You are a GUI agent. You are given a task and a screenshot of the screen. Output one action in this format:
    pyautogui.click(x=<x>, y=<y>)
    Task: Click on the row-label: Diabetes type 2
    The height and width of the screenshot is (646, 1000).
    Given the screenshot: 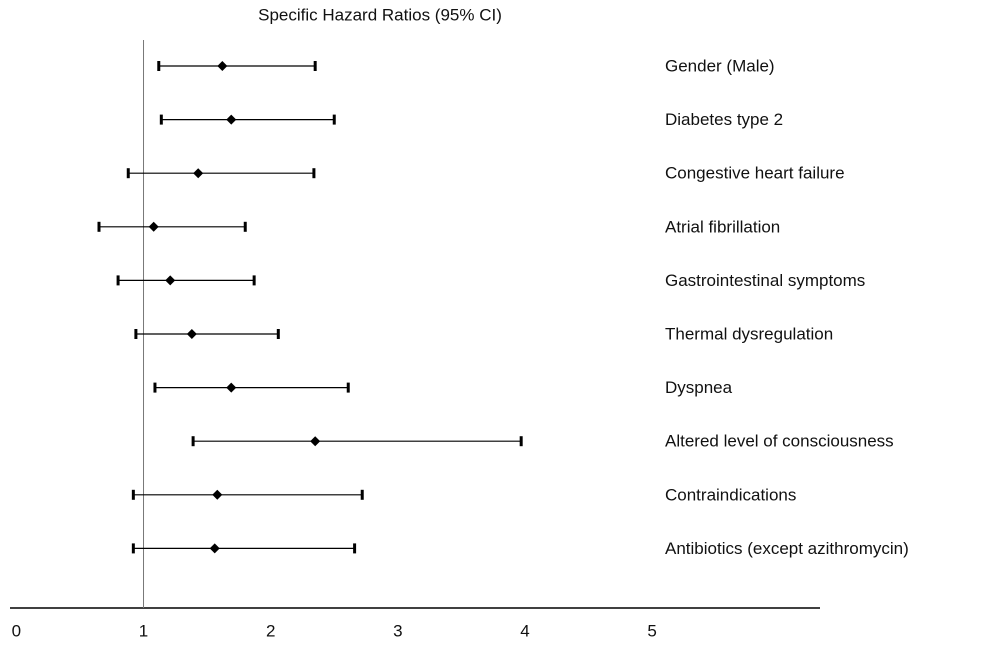 What is the action you would take?
    pyautogui.click(x=724, y=119)
    